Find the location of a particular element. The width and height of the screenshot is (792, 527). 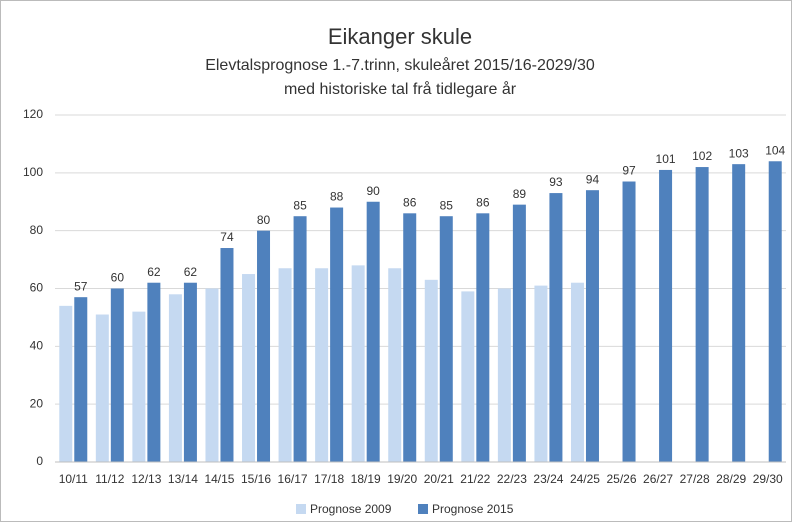

legend-label: Prognose 2015 is located at coordinates (473, 509).